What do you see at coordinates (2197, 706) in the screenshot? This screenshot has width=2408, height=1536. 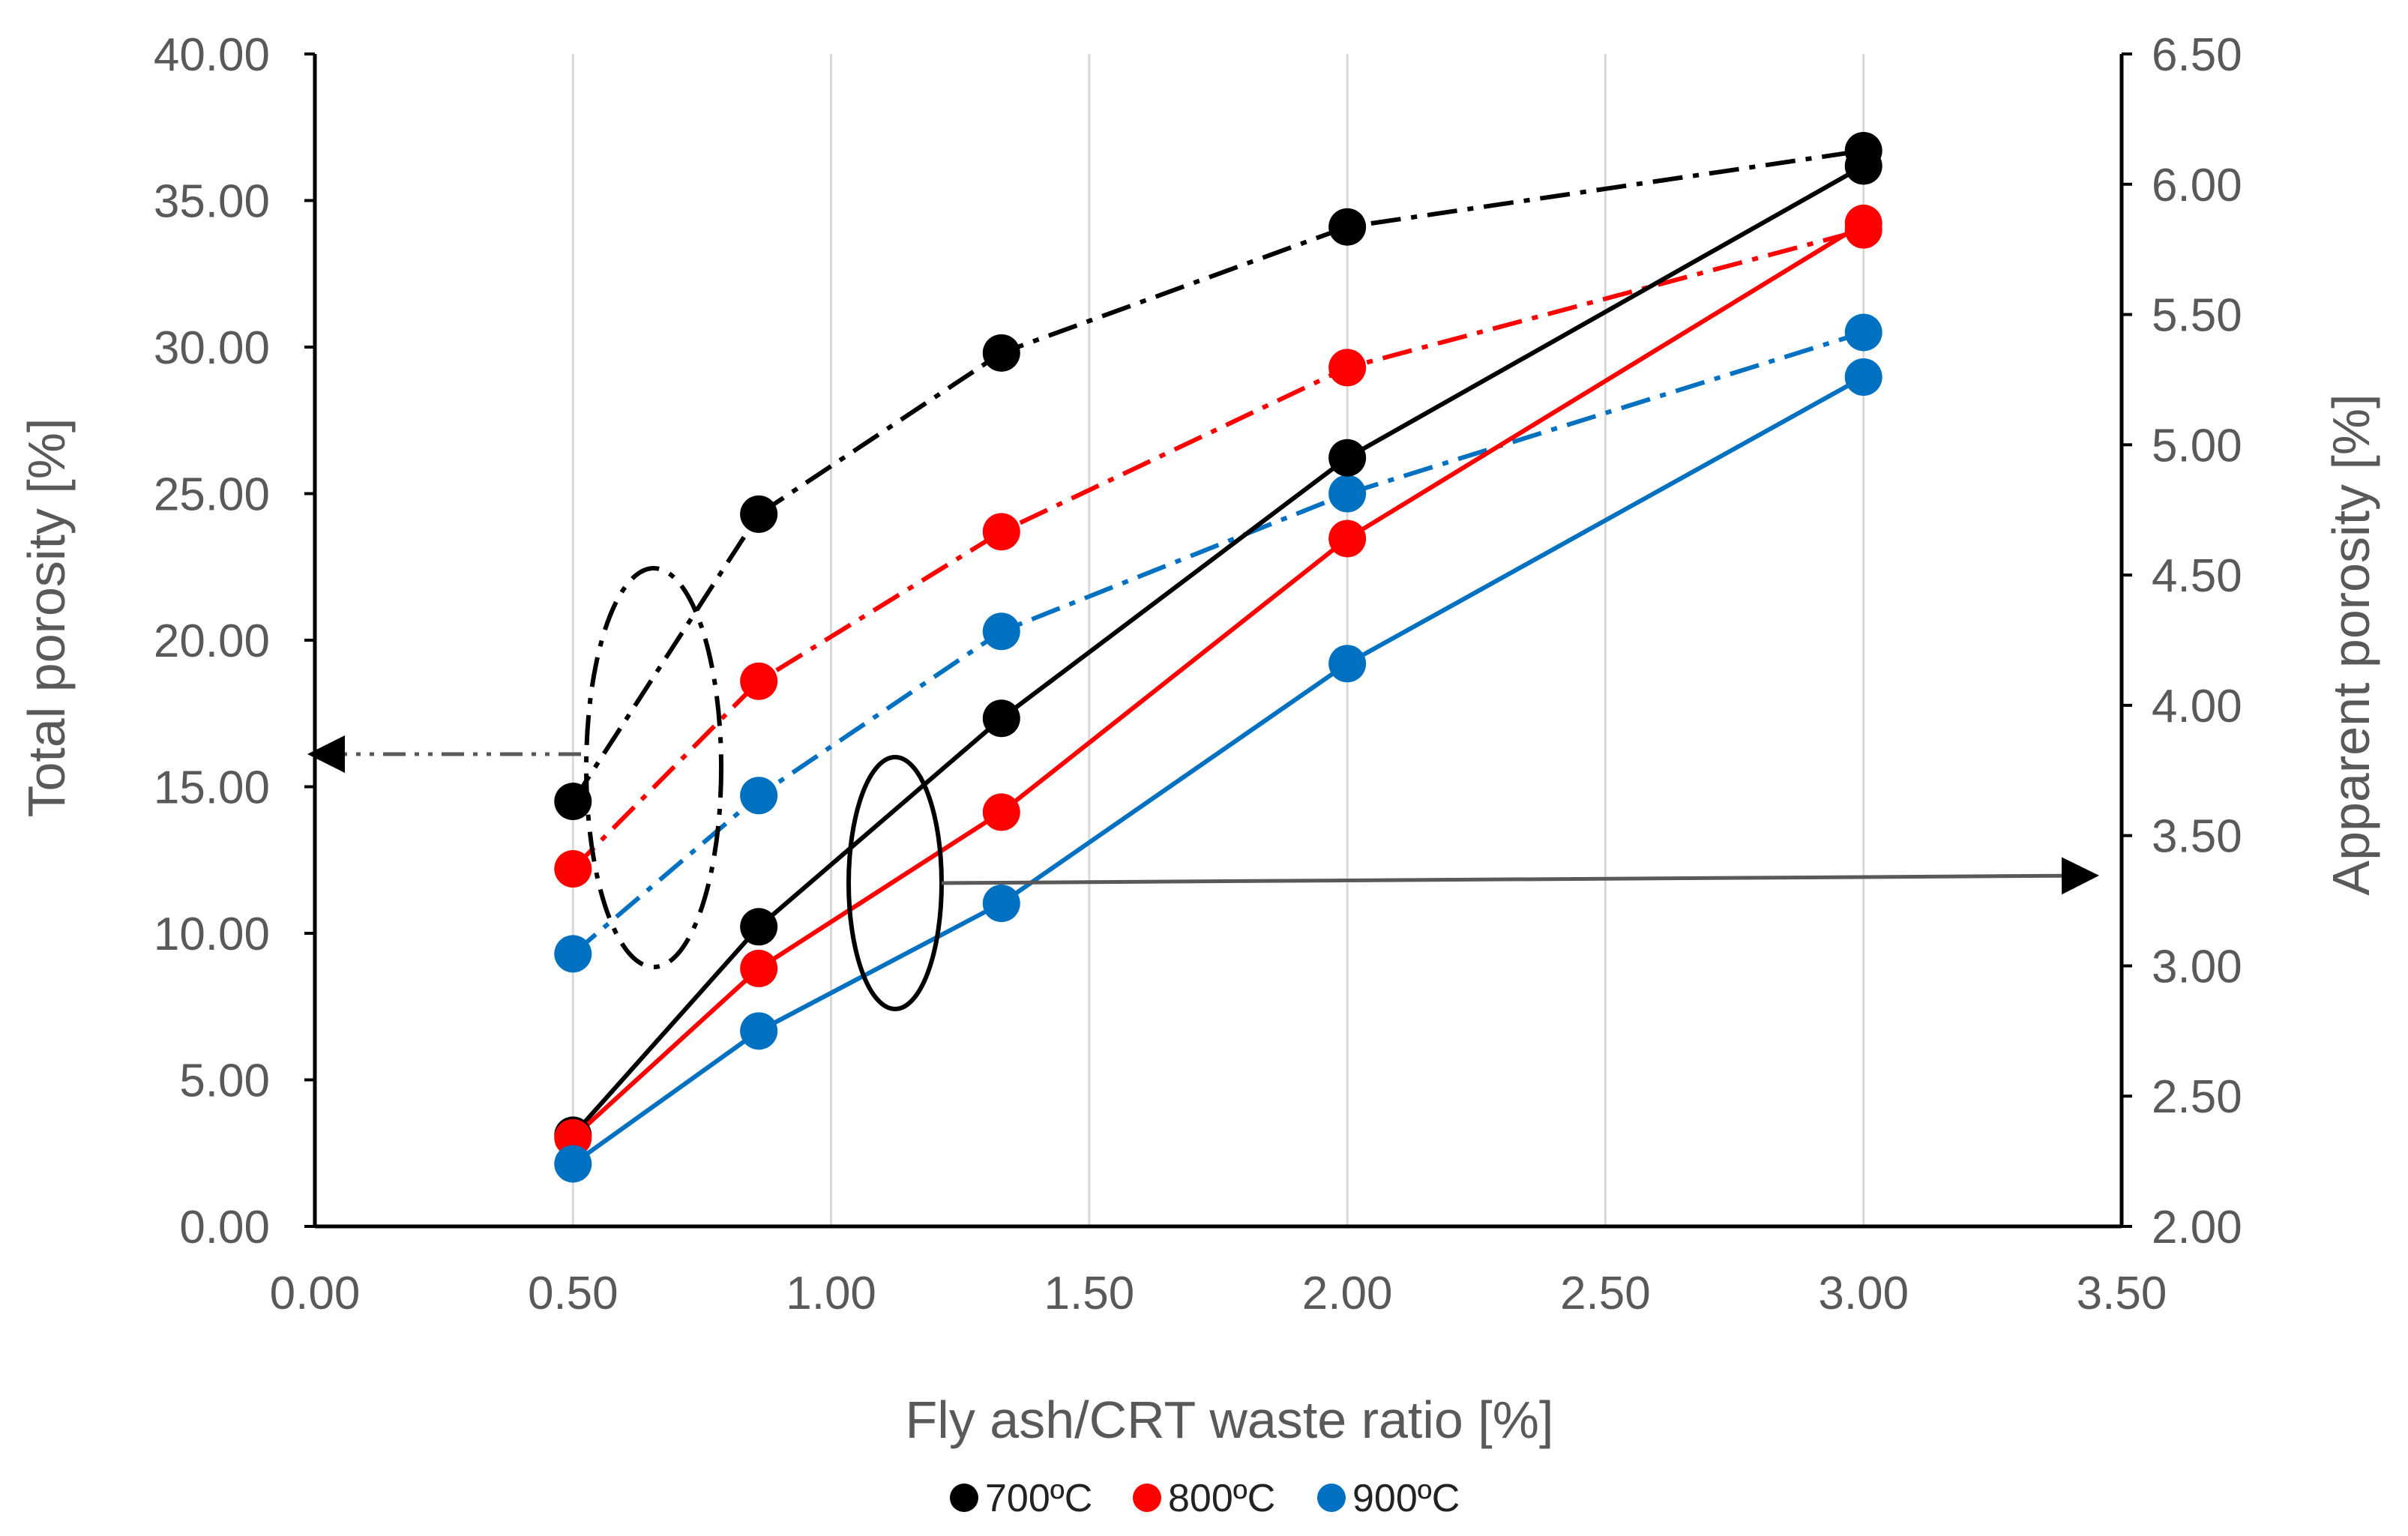 I see `right-tick-label: 4.00` at bounding box center [2197, 706].